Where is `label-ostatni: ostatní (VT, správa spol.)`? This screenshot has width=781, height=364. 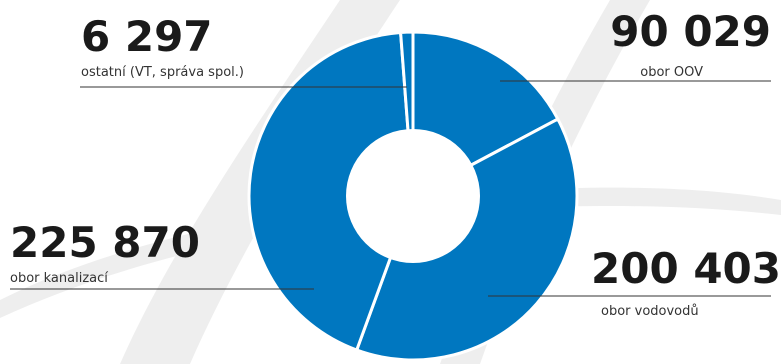 label-ostatni: ostatní (VT, správa spol.) is located at coordinates (162, 72).